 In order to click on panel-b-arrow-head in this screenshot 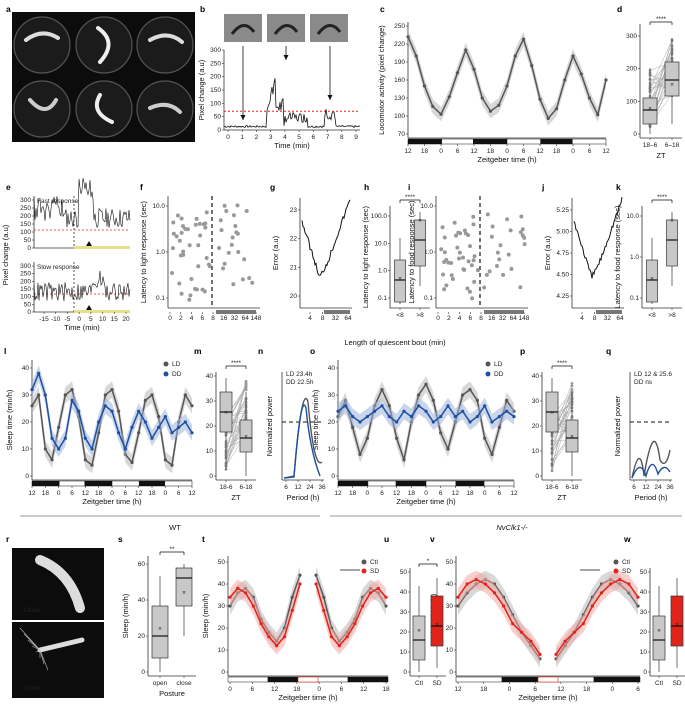, I will do `click(286, 57)`.